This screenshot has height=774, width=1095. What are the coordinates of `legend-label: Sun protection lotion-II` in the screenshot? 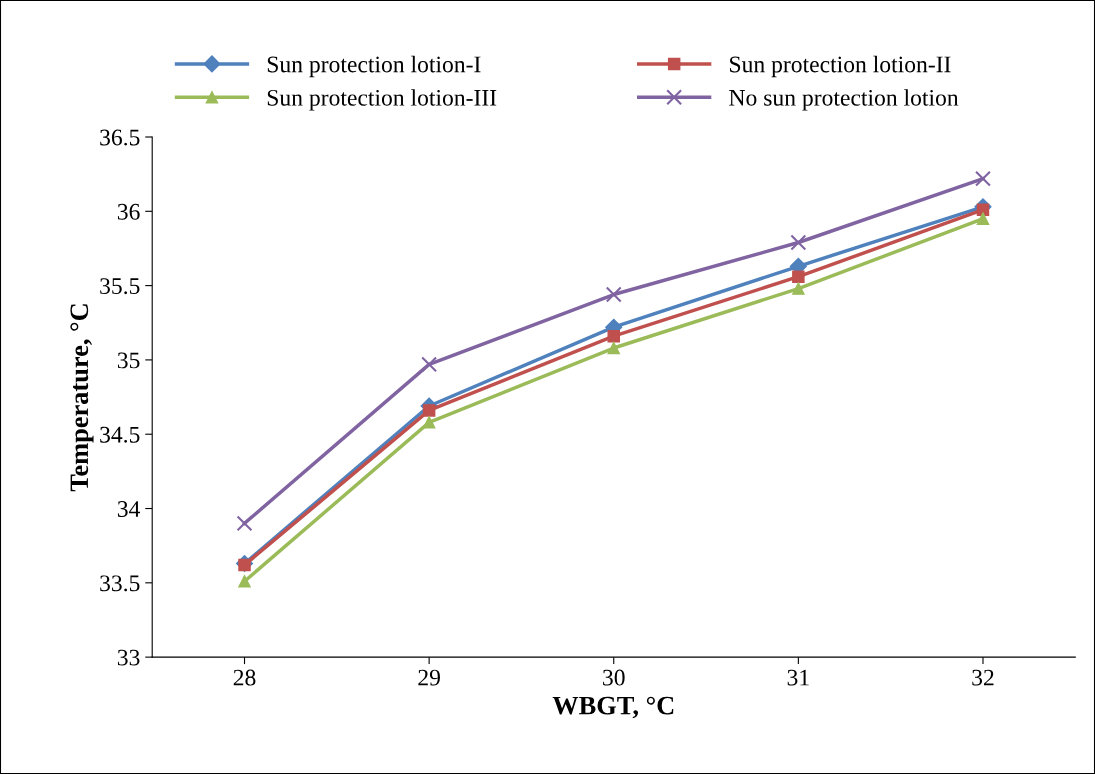 It's located at (840, 66).